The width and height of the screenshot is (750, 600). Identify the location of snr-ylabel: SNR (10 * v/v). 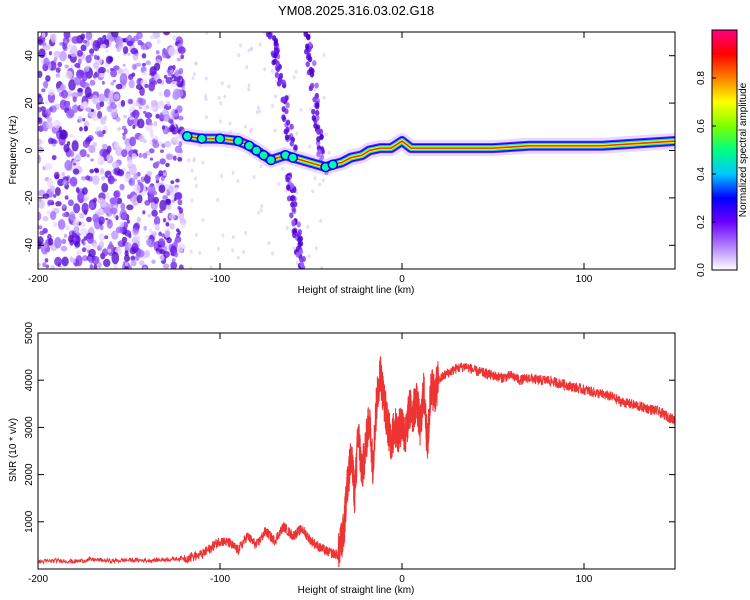
(13, 450).